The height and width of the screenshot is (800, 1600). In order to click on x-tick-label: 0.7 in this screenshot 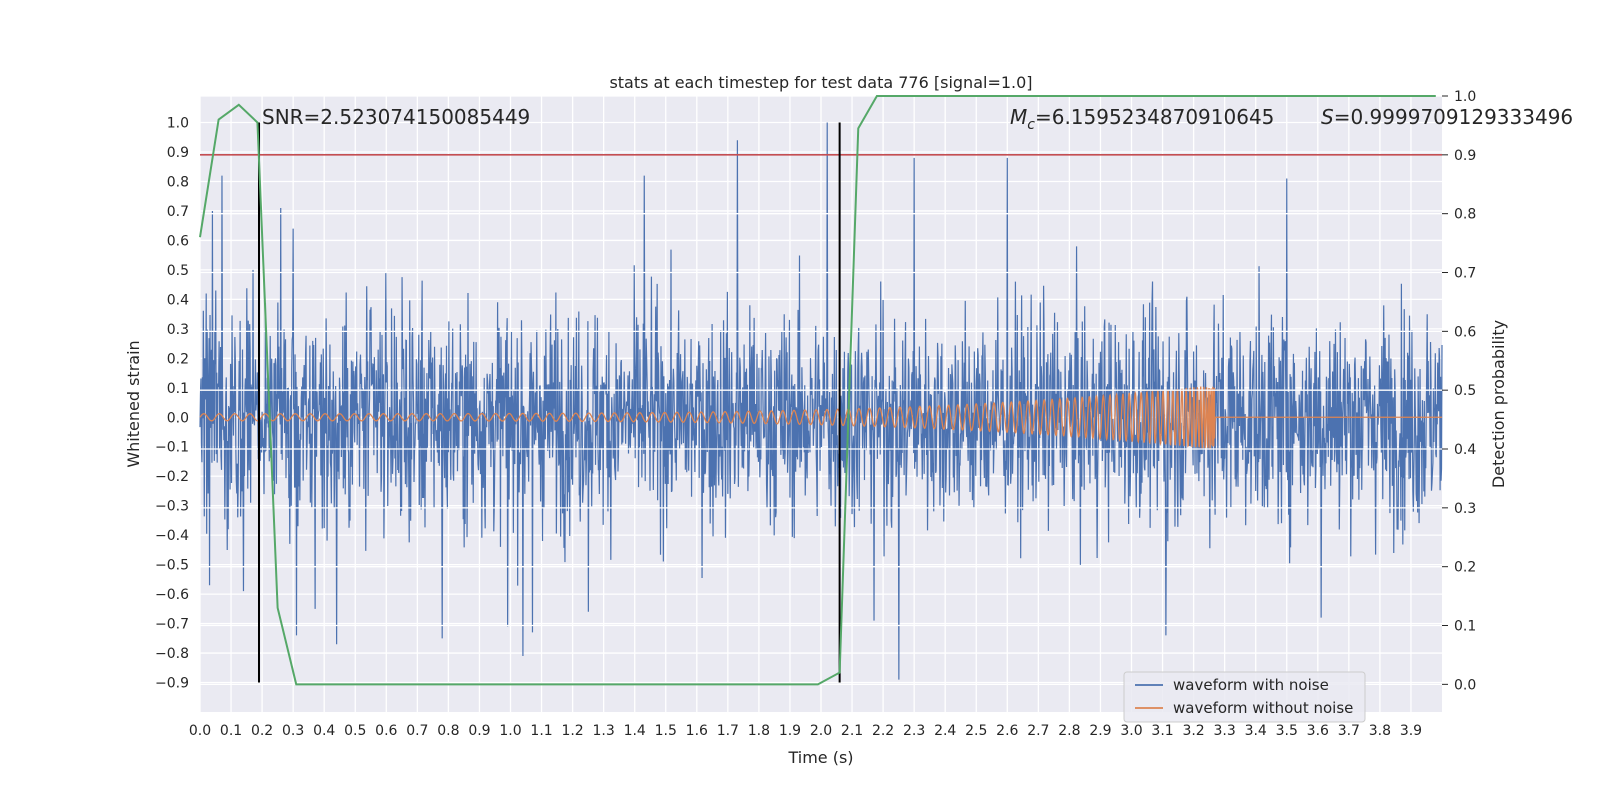, I will do `click(417, 731)`.